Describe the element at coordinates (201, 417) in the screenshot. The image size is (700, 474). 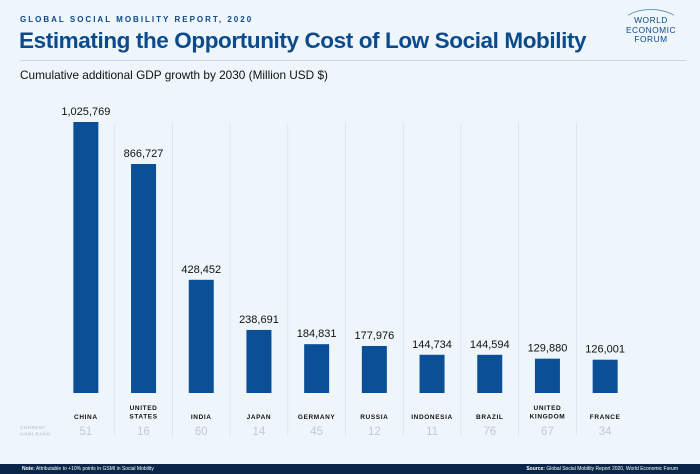
I see `category-label: INDIA` at that location.